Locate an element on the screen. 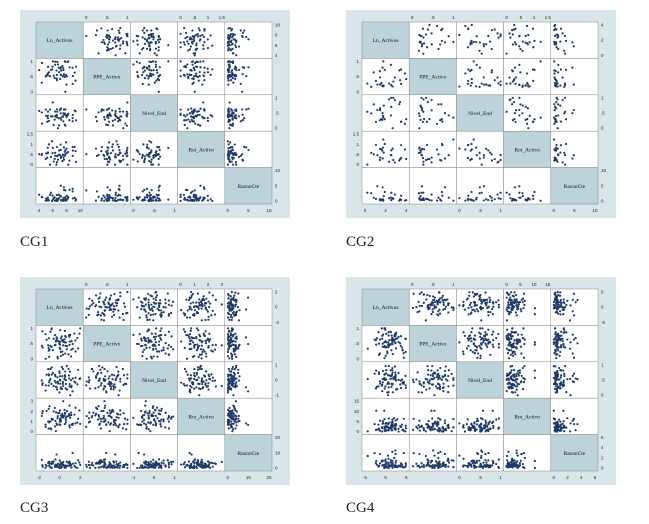 The width and height of the screenshot is (649, 524). x-tick-label: 4 is located at coordinates (406, 210).